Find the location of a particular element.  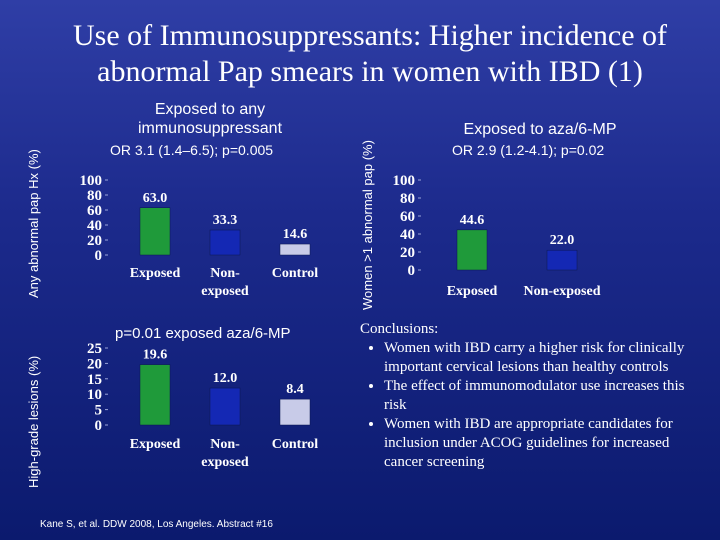

data-label: 44.6 is located at coordinates (472, 220).